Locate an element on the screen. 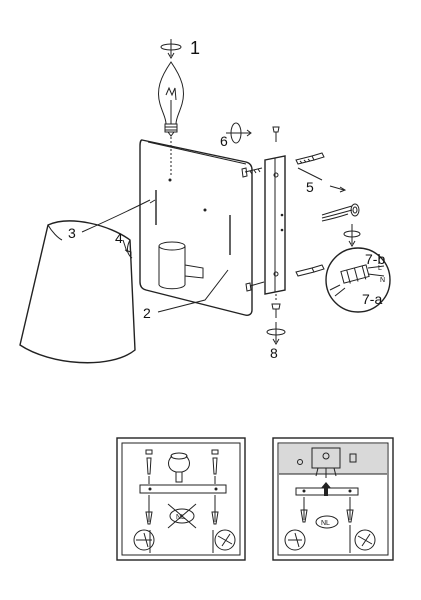  wire-connector-icon is located at coordinates (179, 467).